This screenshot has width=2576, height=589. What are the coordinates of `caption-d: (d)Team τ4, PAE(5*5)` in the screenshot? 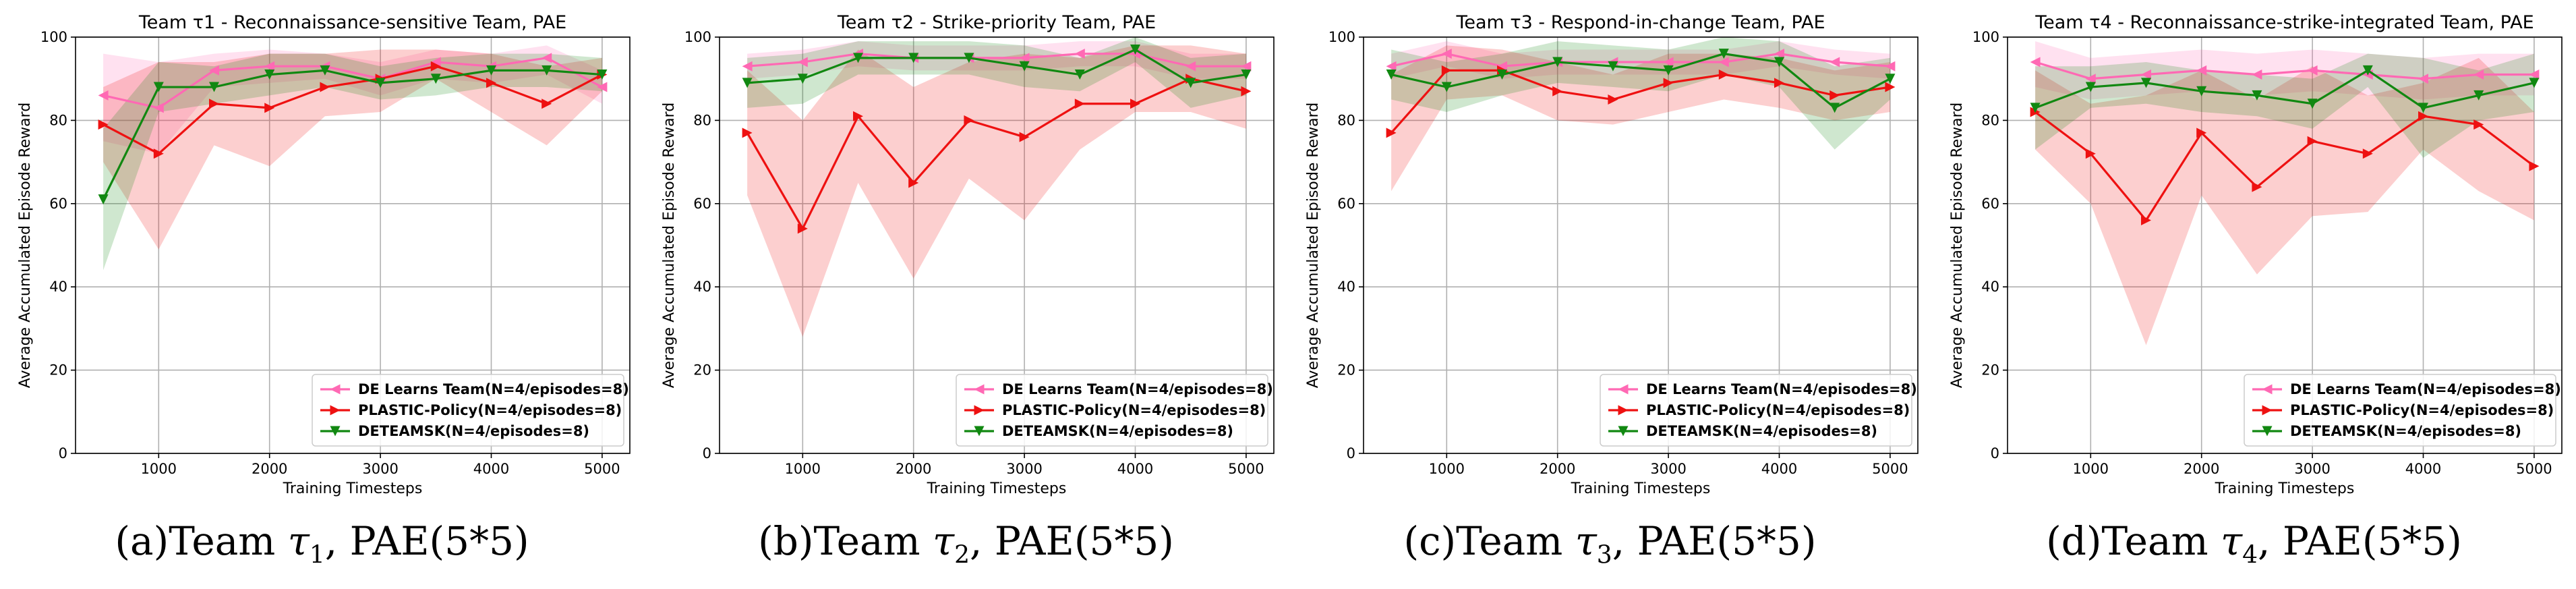 It's located at (2254, 544).